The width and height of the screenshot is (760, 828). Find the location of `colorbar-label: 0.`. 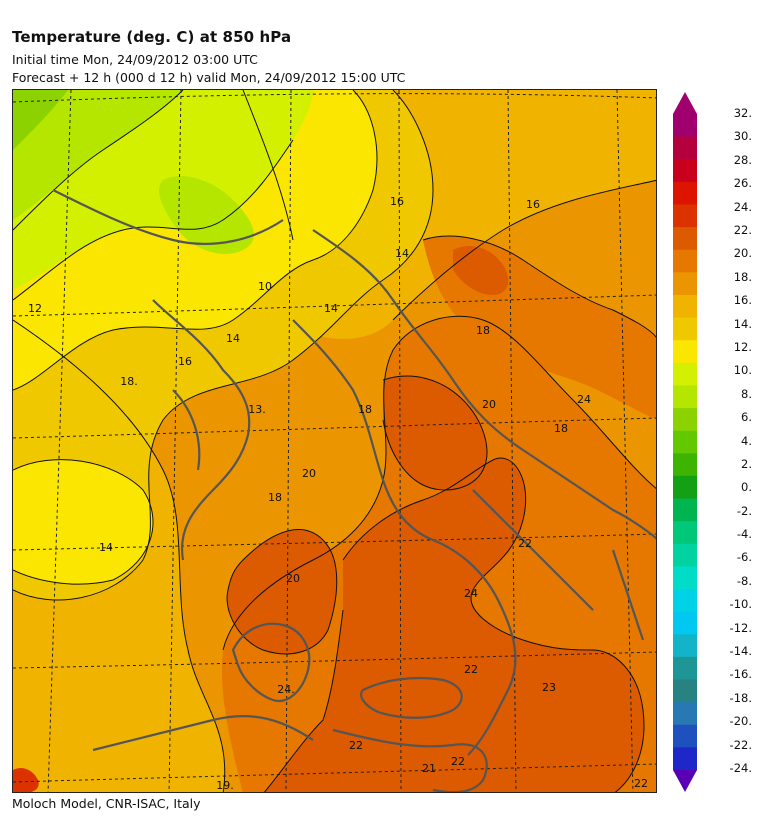

colorbar-label: 0. is located at coordinates (746, 487).